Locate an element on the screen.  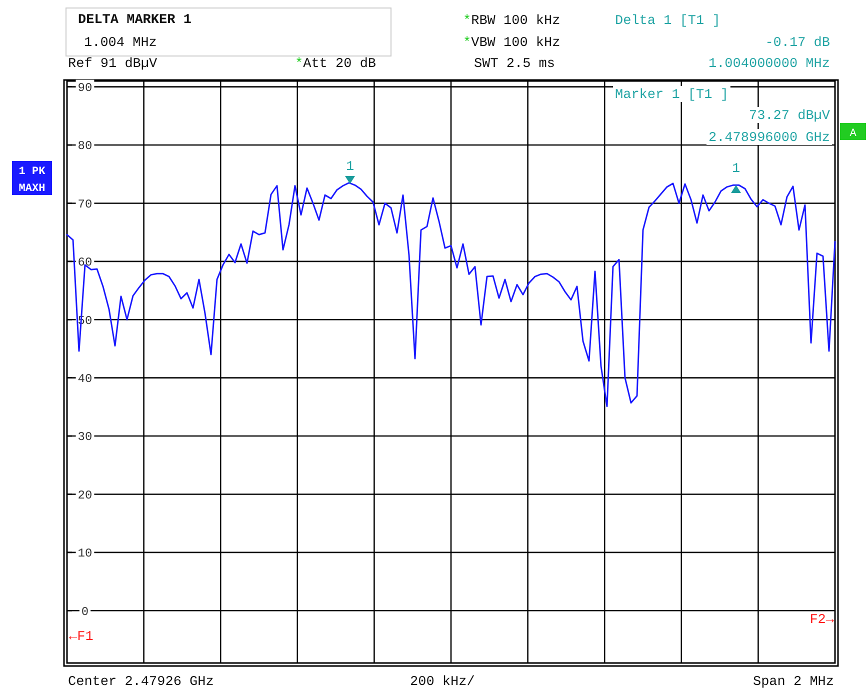
text: MAXH is located at coordinates (32, 189).